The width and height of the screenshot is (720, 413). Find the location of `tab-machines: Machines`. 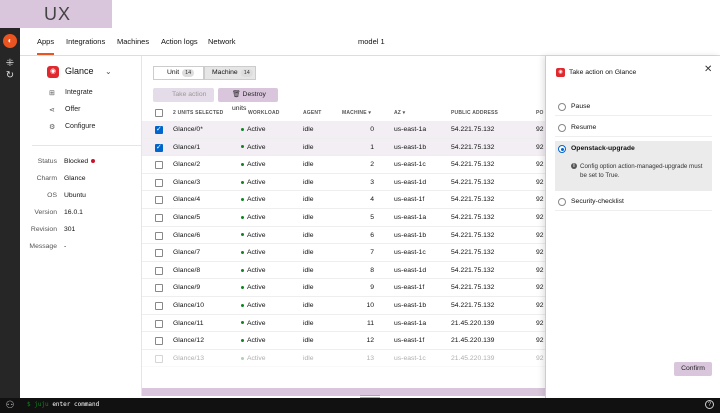

tab-machines: Machines is located at coordinates (133, 41).